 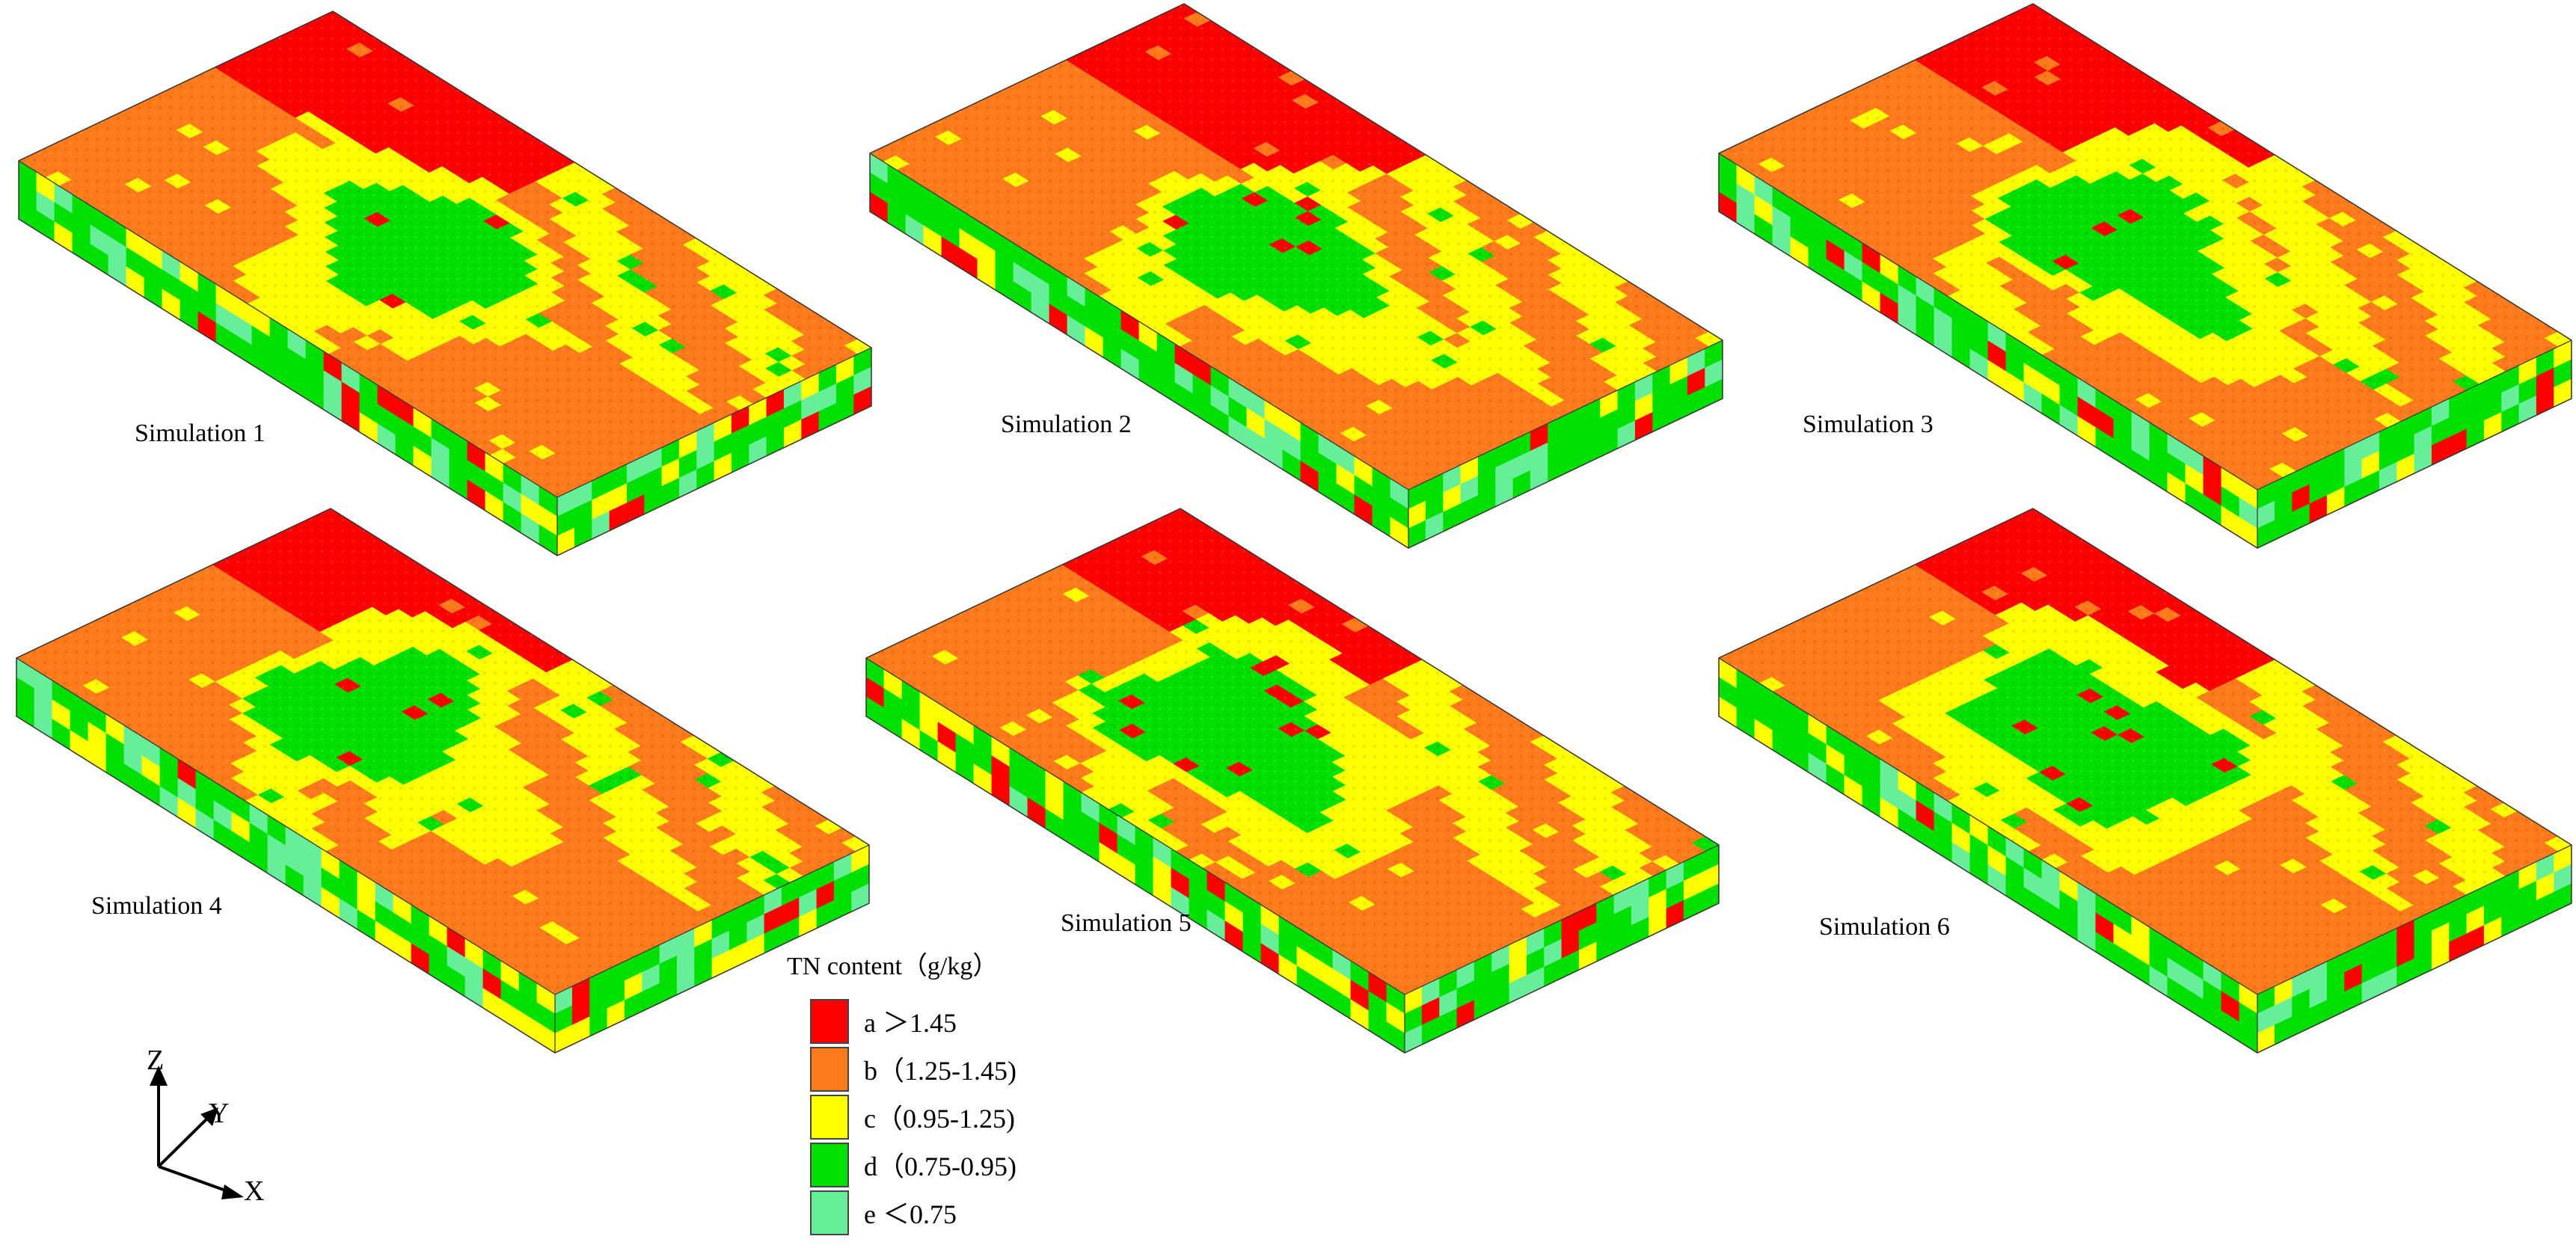 I want to click on simulation-4-block, so click(x=443, y=781).